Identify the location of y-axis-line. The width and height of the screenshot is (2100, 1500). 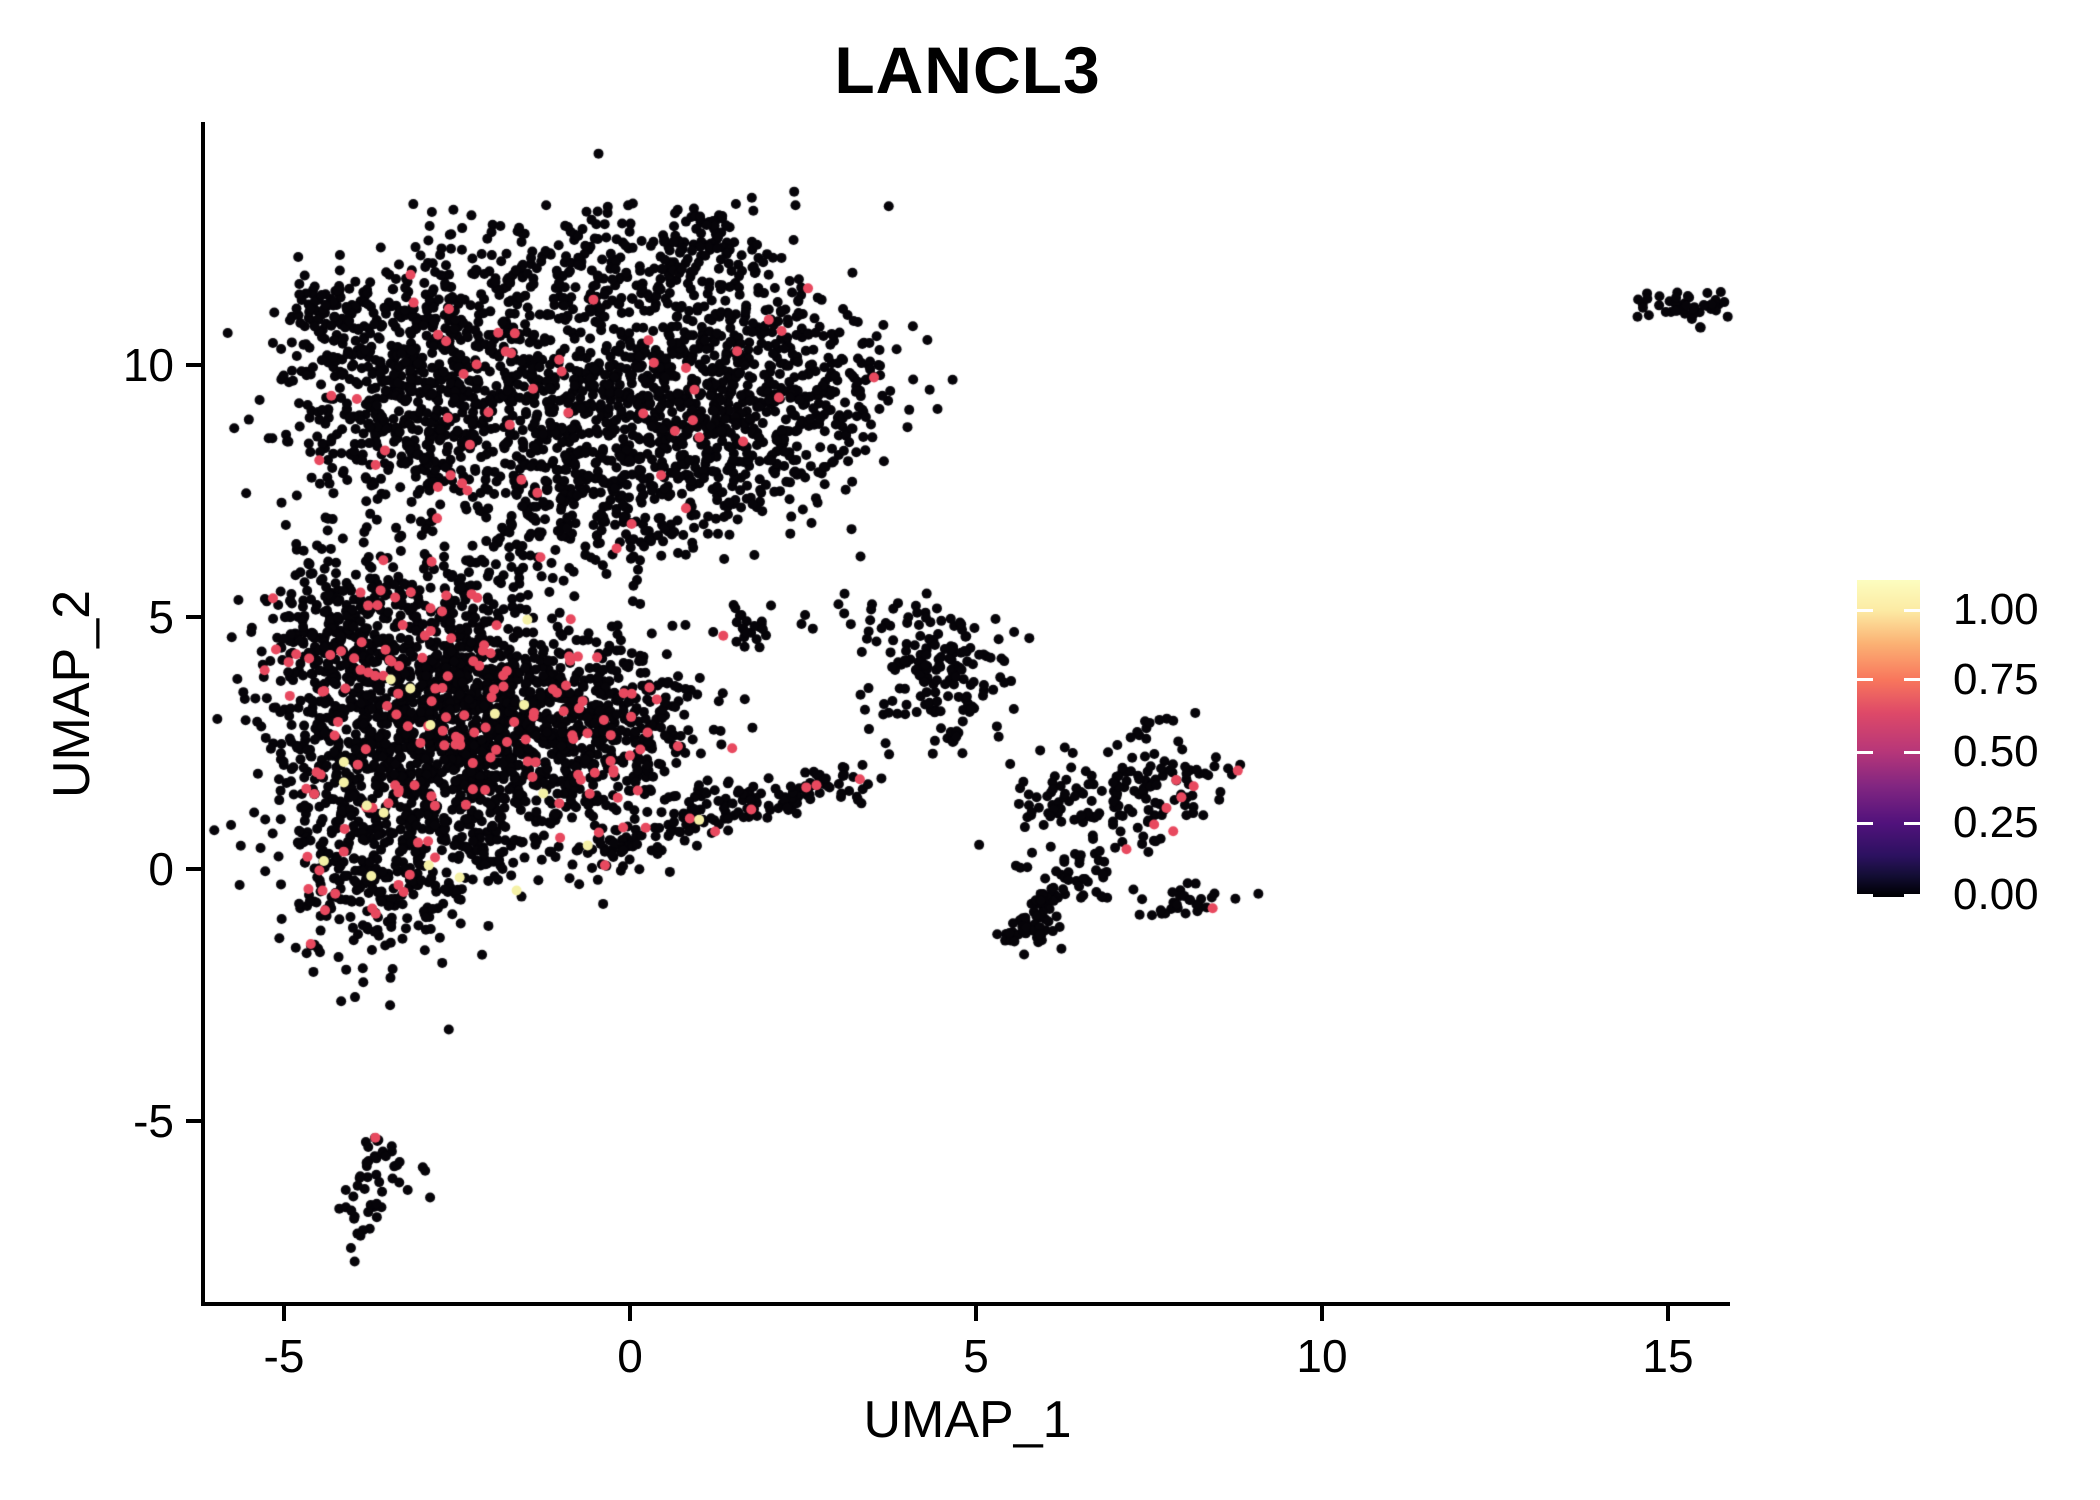
(203, 714).